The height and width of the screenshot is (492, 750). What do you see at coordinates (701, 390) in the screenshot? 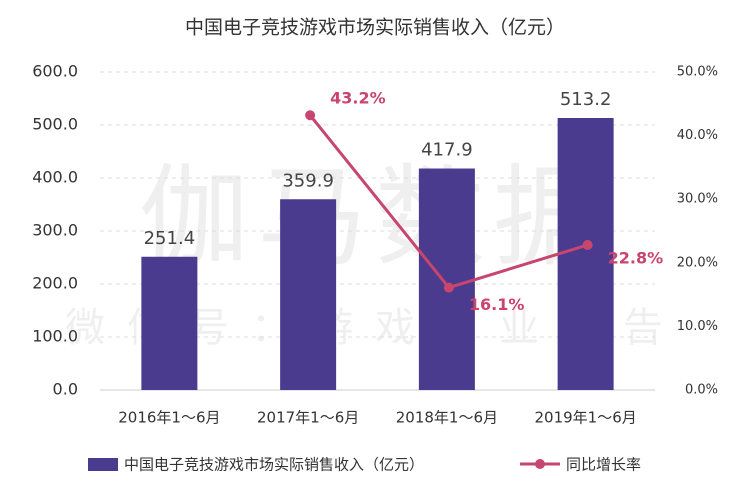
I see `y2-tick-label: 0.0%` at bounding box center [701, 390].